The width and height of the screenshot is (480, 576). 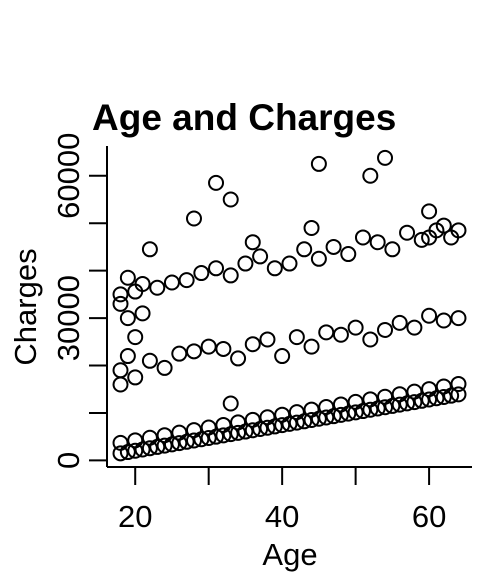 I want to click on x-tick-label: 60, so click(x=429, y=516).